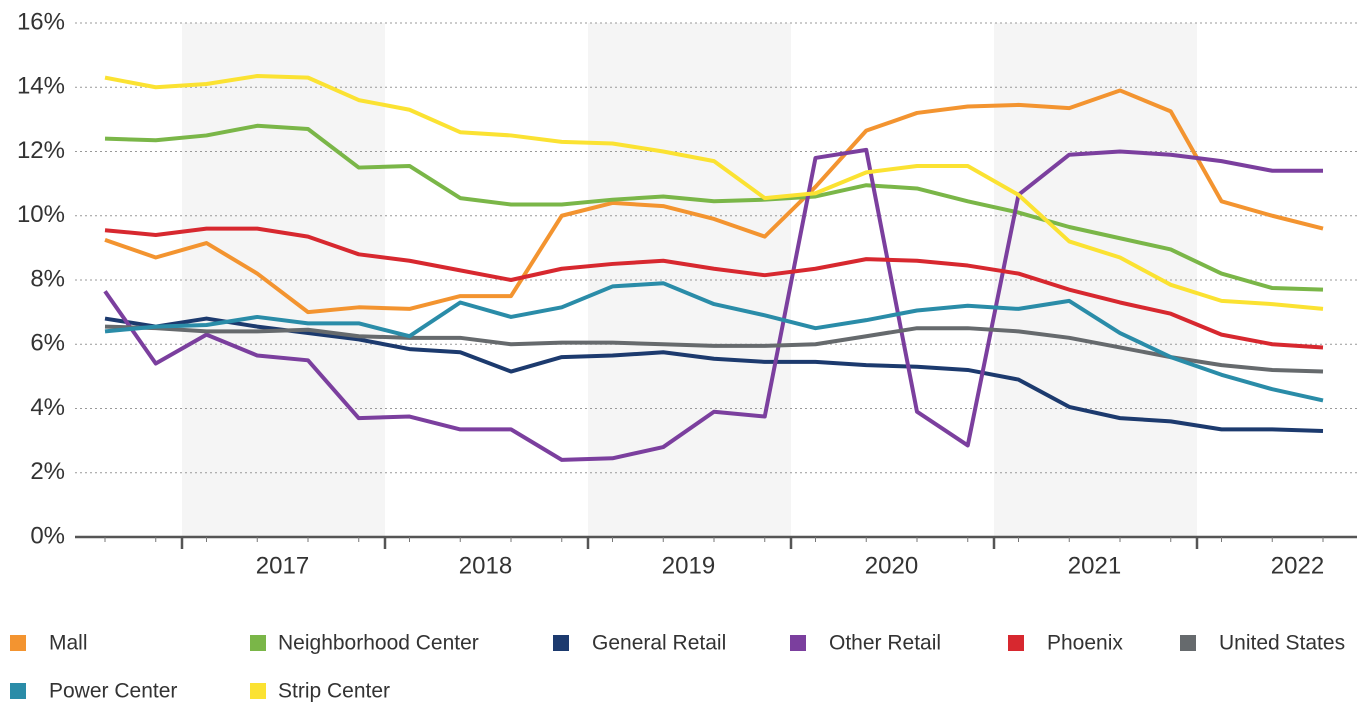 This screenshot has height=709, width=1369. Describe the element at coordinates (282, 565) in the screenshot. I see `x-tick-label: 2017` at that location.